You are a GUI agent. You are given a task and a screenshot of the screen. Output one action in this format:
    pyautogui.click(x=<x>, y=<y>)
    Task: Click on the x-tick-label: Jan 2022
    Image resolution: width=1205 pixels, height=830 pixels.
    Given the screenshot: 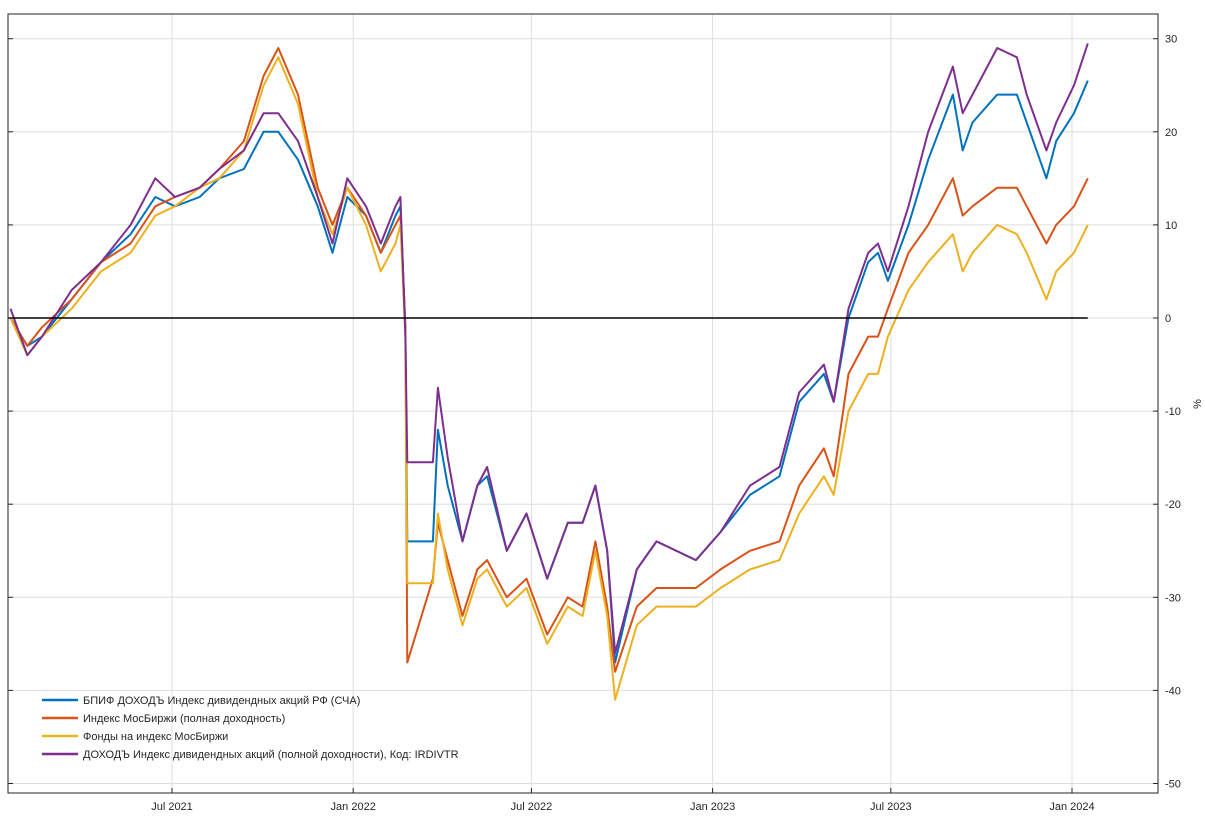 What is the action you would take?
    pyautogui.click(x=353, y=807)
    